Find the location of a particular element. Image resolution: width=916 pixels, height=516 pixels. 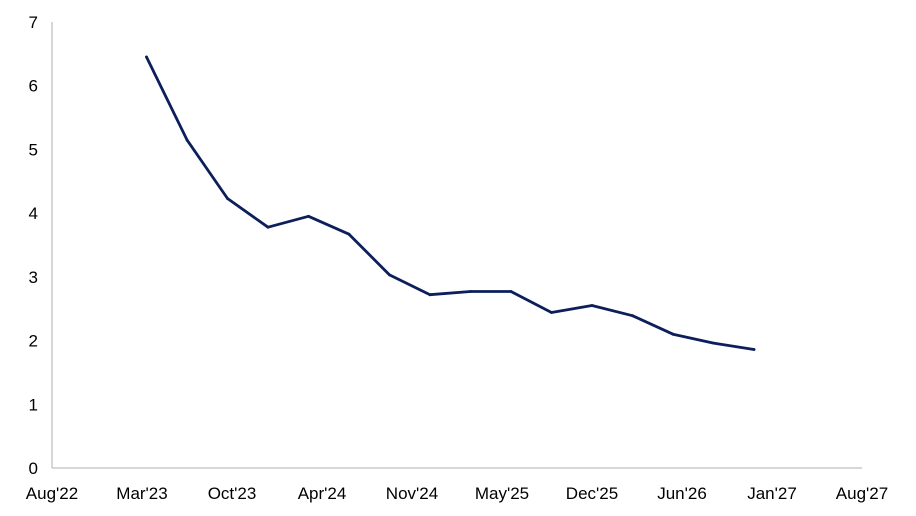

x-tick-label: May'25 is located at coordinates (502, 493).